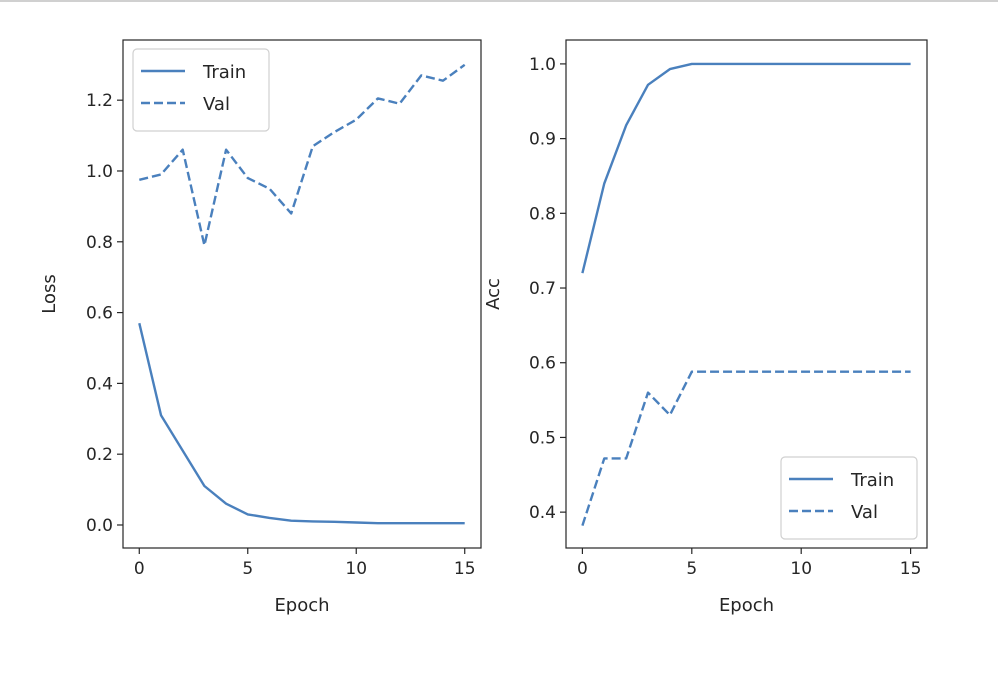 This screenshot has width=998, height=682. I want to click on acc-legend-val-label: Val, so click(864, 512).